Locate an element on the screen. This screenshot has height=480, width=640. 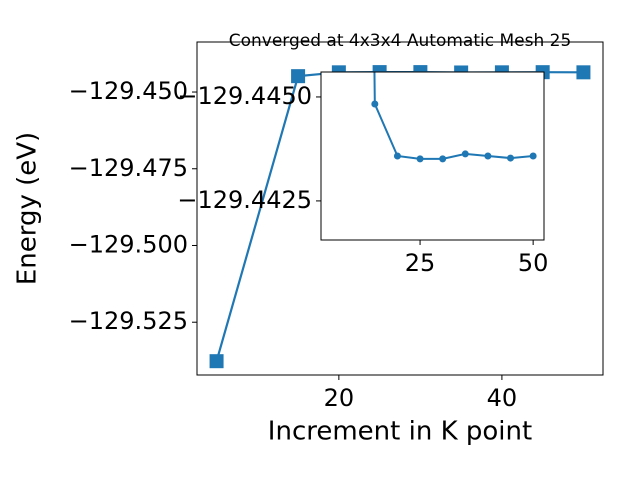
x-axis-label: Increment in K point is located at coordinates (400, 432).